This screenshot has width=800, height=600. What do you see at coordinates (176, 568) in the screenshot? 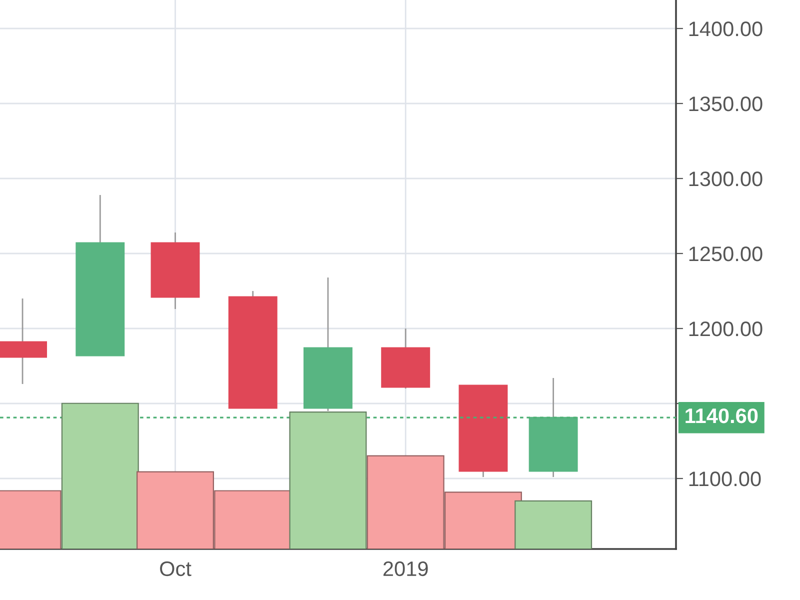
I see `x-tick-label: Oct` at bounding box center [176, 568].